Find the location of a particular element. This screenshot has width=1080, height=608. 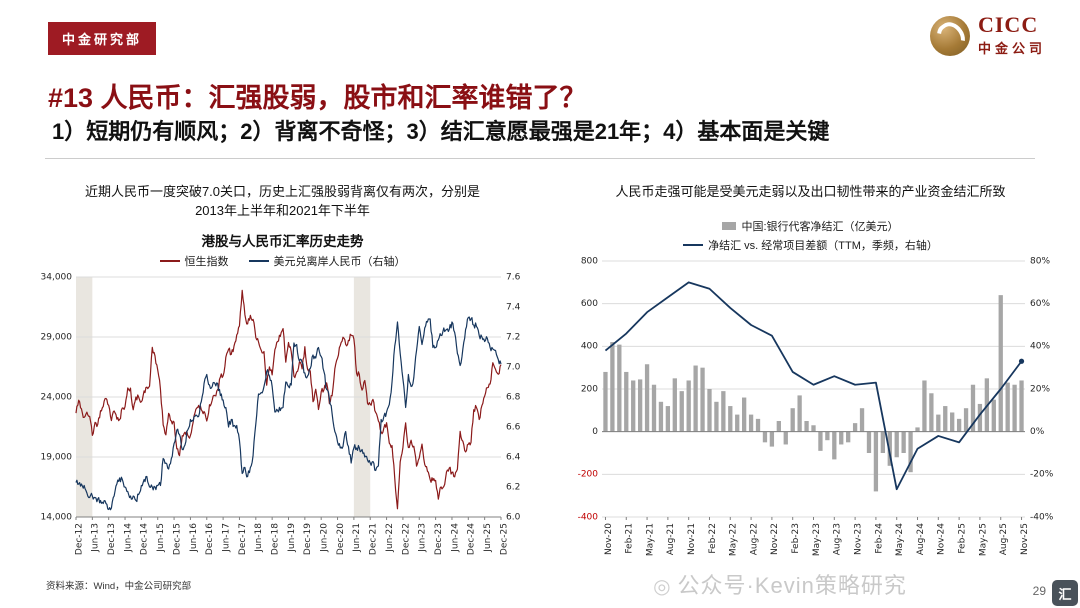

legend-item-settlement-bars: 中国:银行代客净结汇（亿美元） is located at coordinates (810, 226).